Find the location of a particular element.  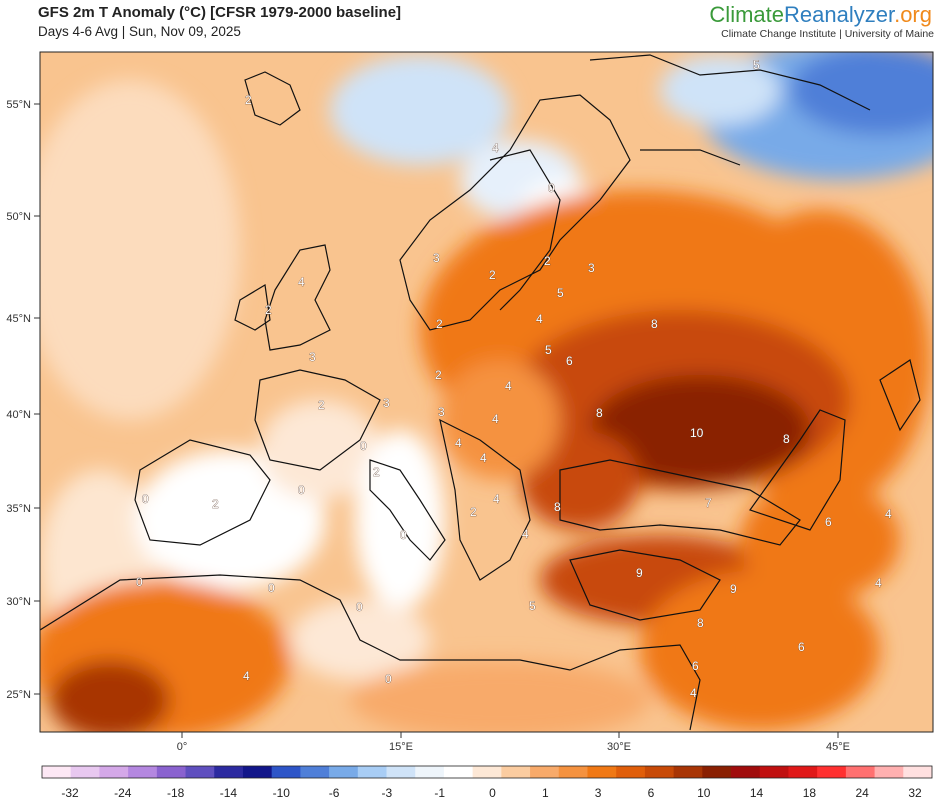

lat-label: 30°N is located at coordinates (18, 602).